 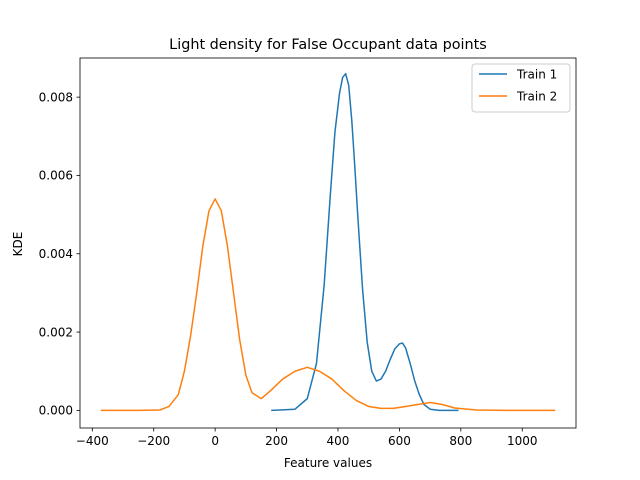 What do you see at coordinates (56, 332) in the screenshot?
I see `y-tick-label: 0.002` at bounding box center [56, 332].